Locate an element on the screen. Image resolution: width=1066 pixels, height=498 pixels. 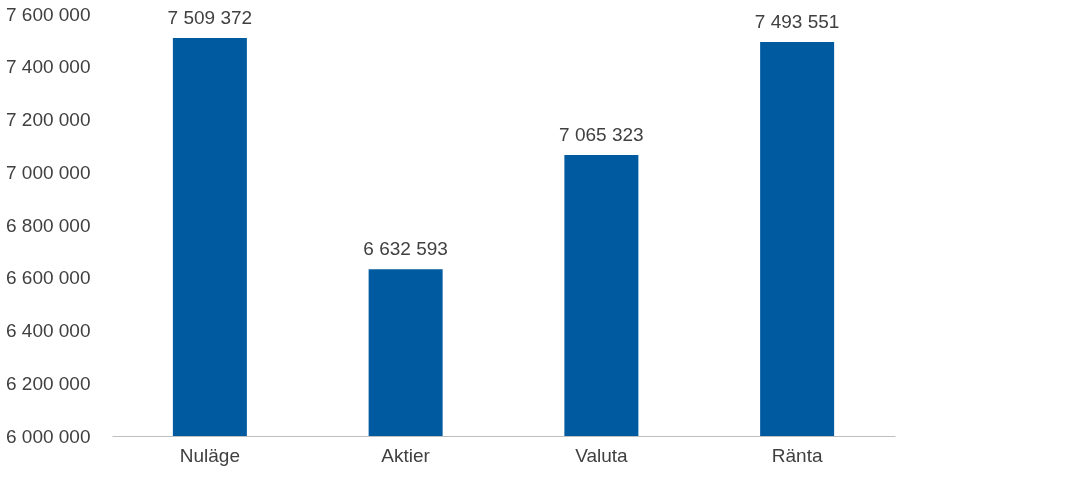
data-label: 7 493 551 is located at coordinates (797, 22).